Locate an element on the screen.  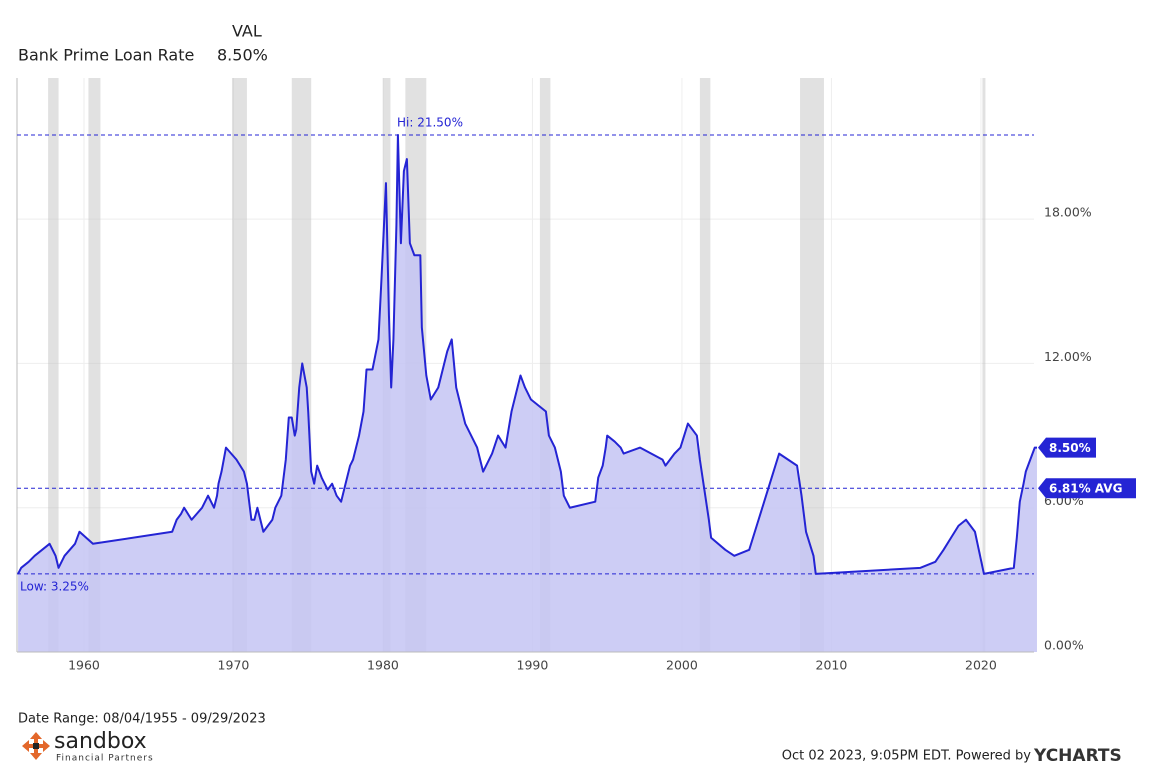
x-tick-label: 2000 is located at coordinates (682, 665).